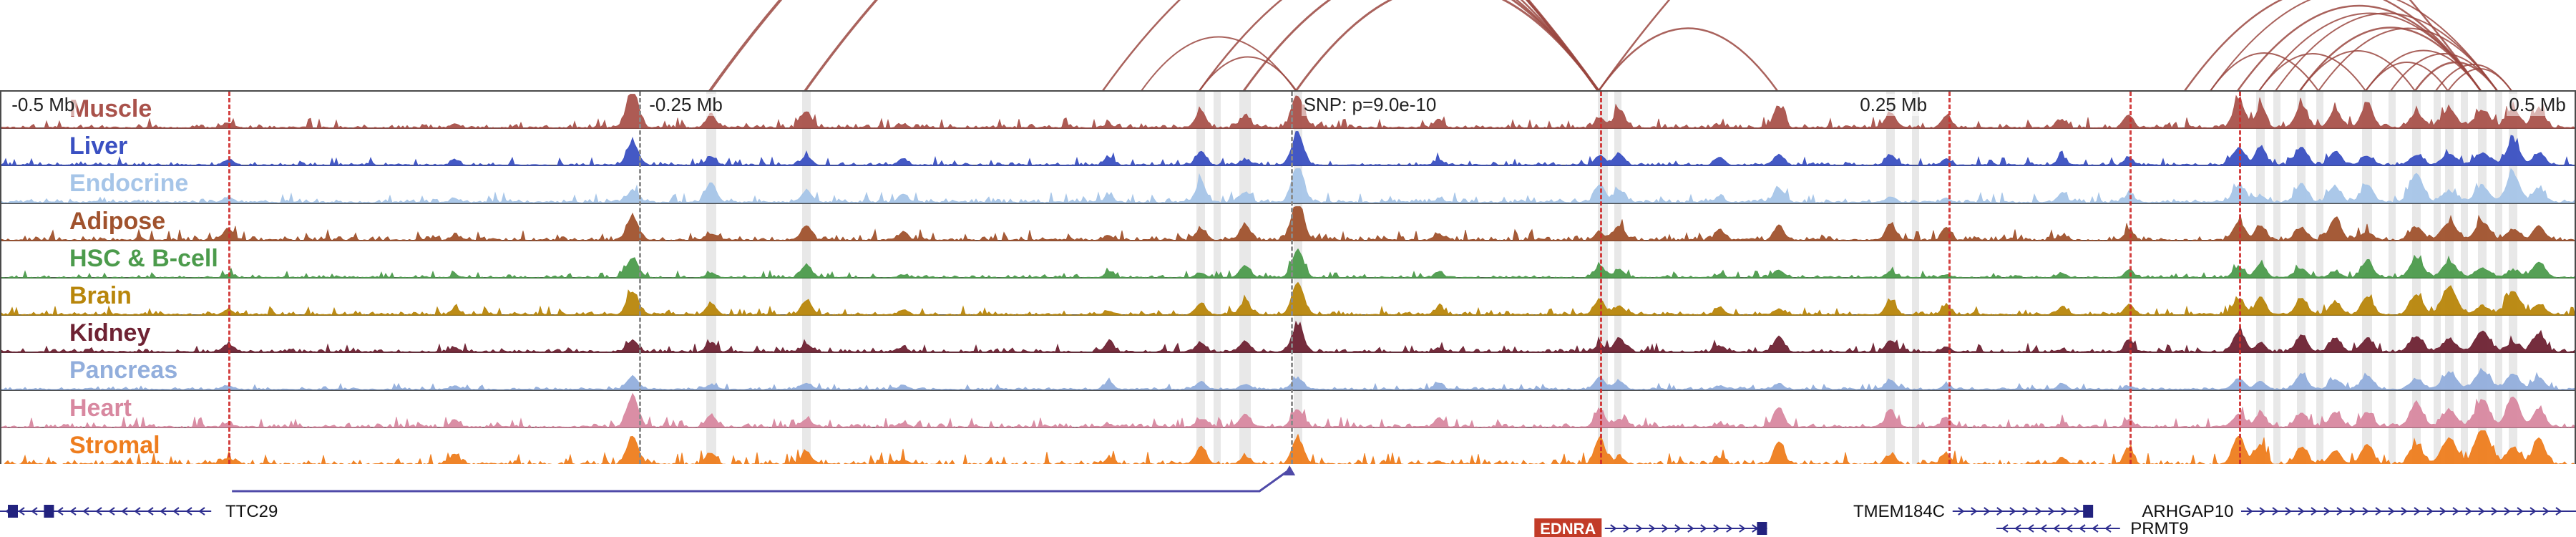 The image size is (2576, 537). Describe the element at coordinates (1973, 511) in the screenshot. I see `gene-tmem184c: TMEM184C` at that location.